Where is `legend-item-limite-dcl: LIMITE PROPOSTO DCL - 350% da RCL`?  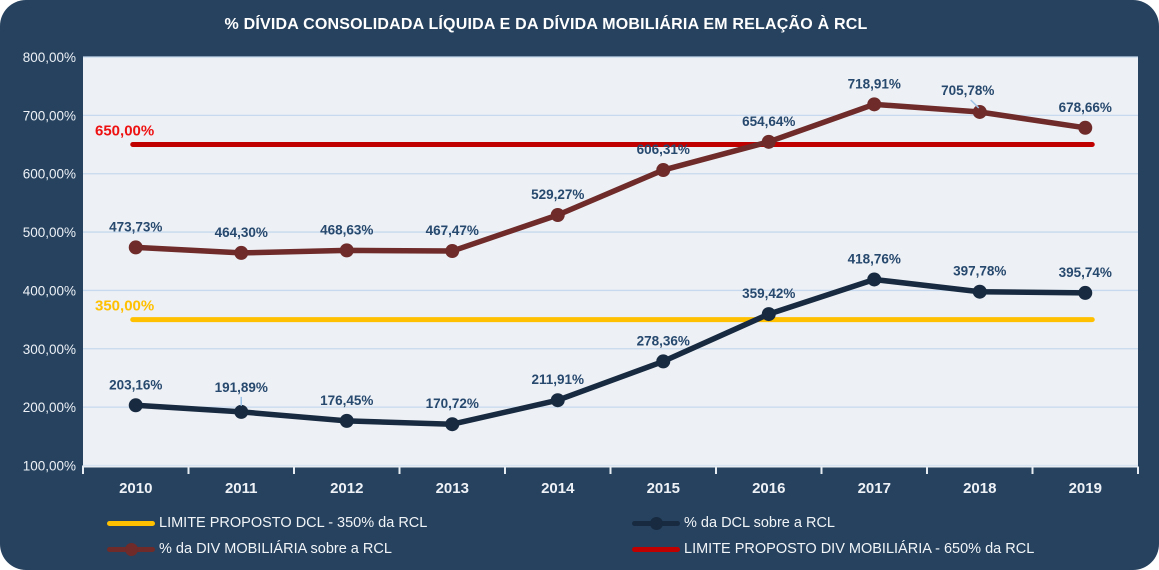 legend-item-limite-dcl: LIMITE PROPOSTO DCL - 350% da RCL is located at coordinates (267, 523).